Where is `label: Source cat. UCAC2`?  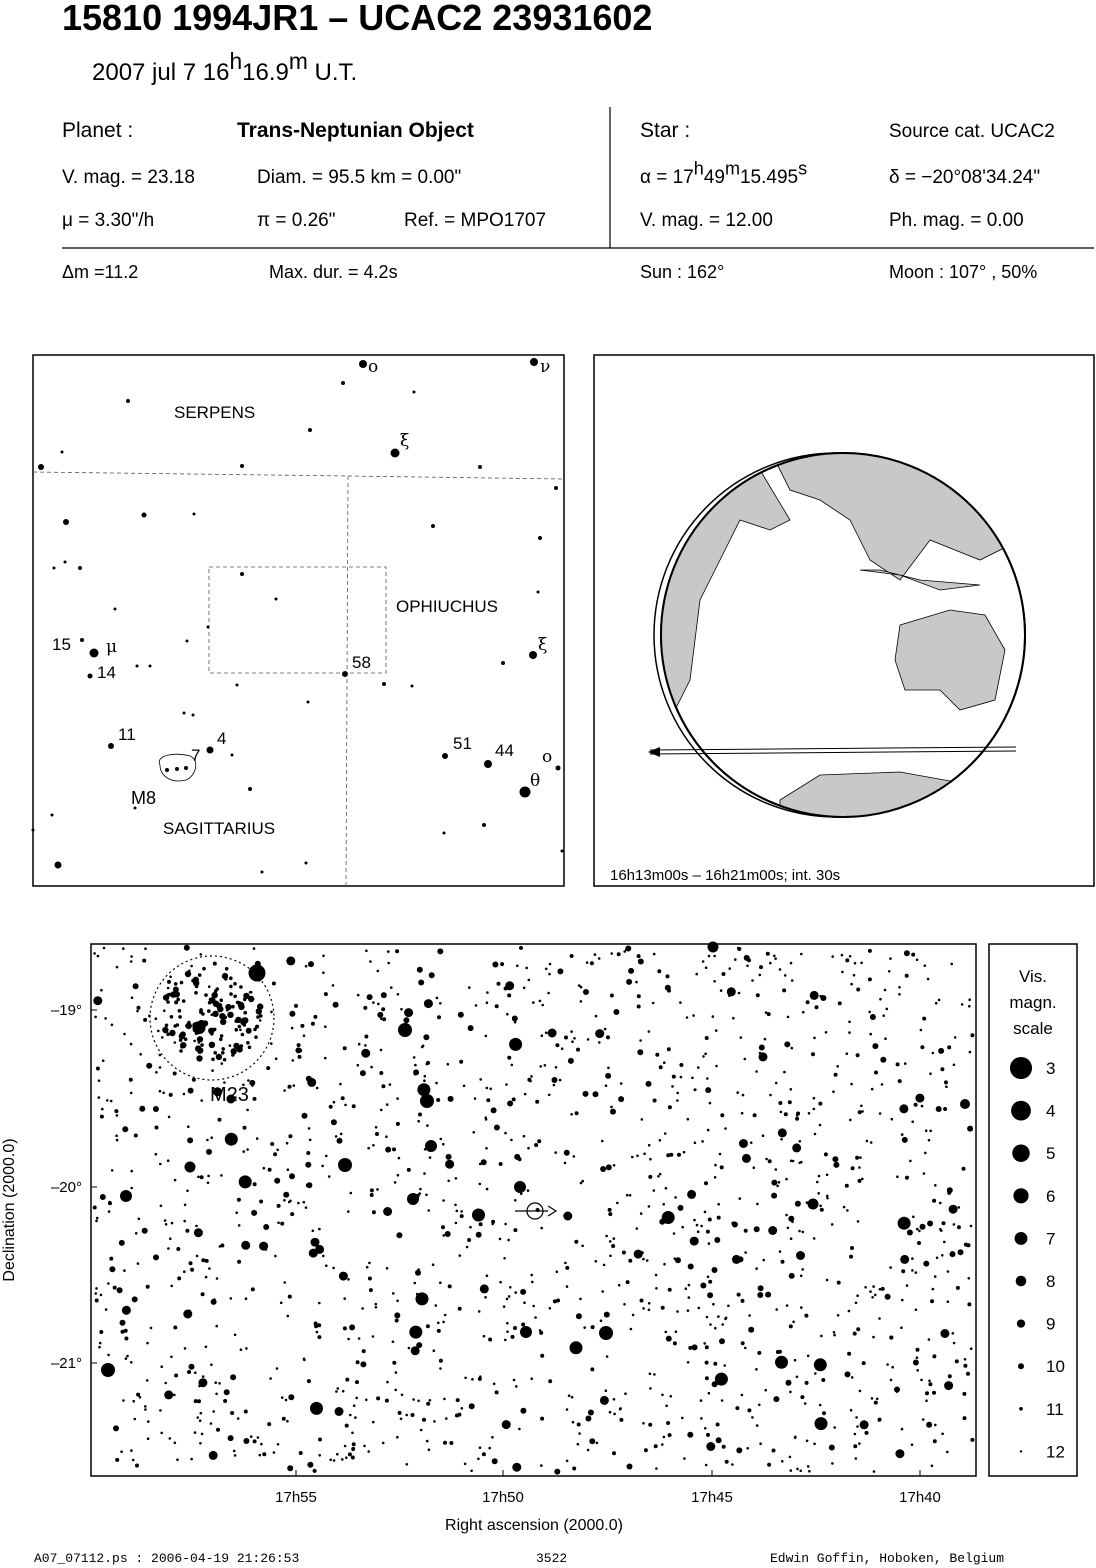 label: Source cat. UCAC2 is located at coordinates (972, 131).